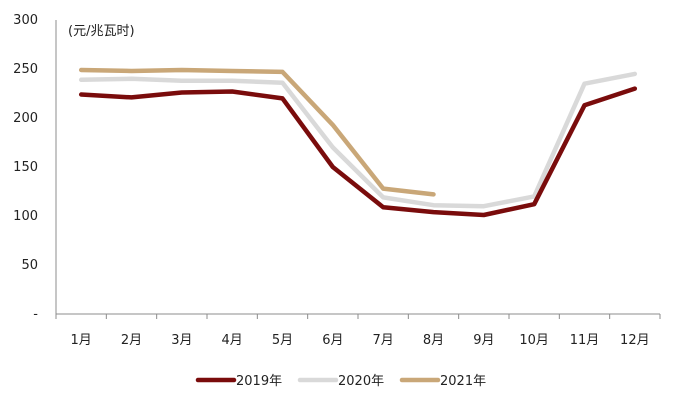  What do you see at coordinates (259, 381) in the screenshot?
I see `legend-label: 2019年` at bounding box center [259, 381].